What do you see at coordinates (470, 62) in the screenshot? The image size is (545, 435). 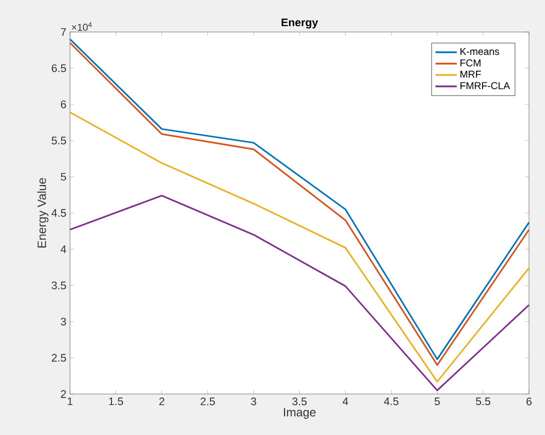 I see `legend-label: FCM` at bounding box center [470, 62].